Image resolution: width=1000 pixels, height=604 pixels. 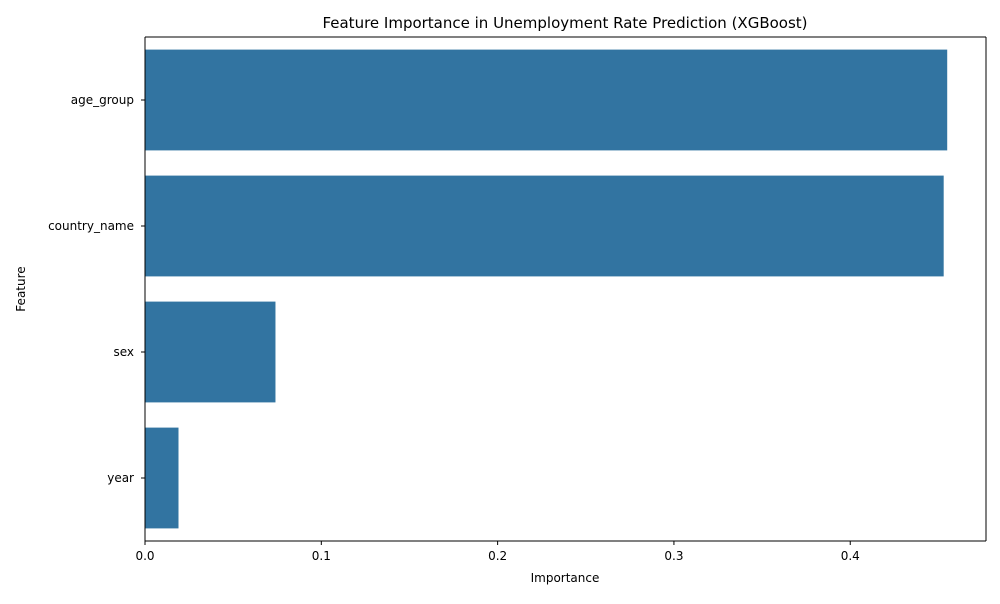 What do you see at coordinates (497, 556) in the screenshot?
I see `x-tick-label: 0.2` at bounding box center [497, 556].